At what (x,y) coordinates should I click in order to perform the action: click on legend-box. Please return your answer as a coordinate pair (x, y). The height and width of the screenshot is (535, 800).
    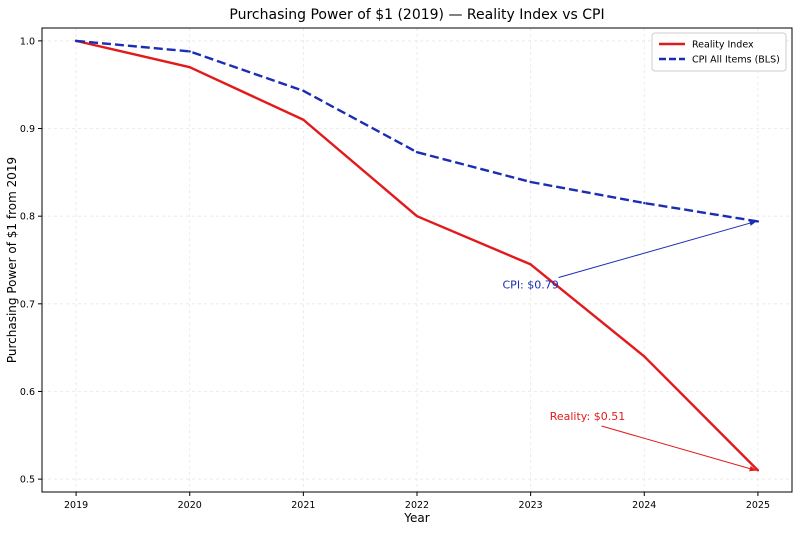
    Looking at the image, I should click on (719, 52).